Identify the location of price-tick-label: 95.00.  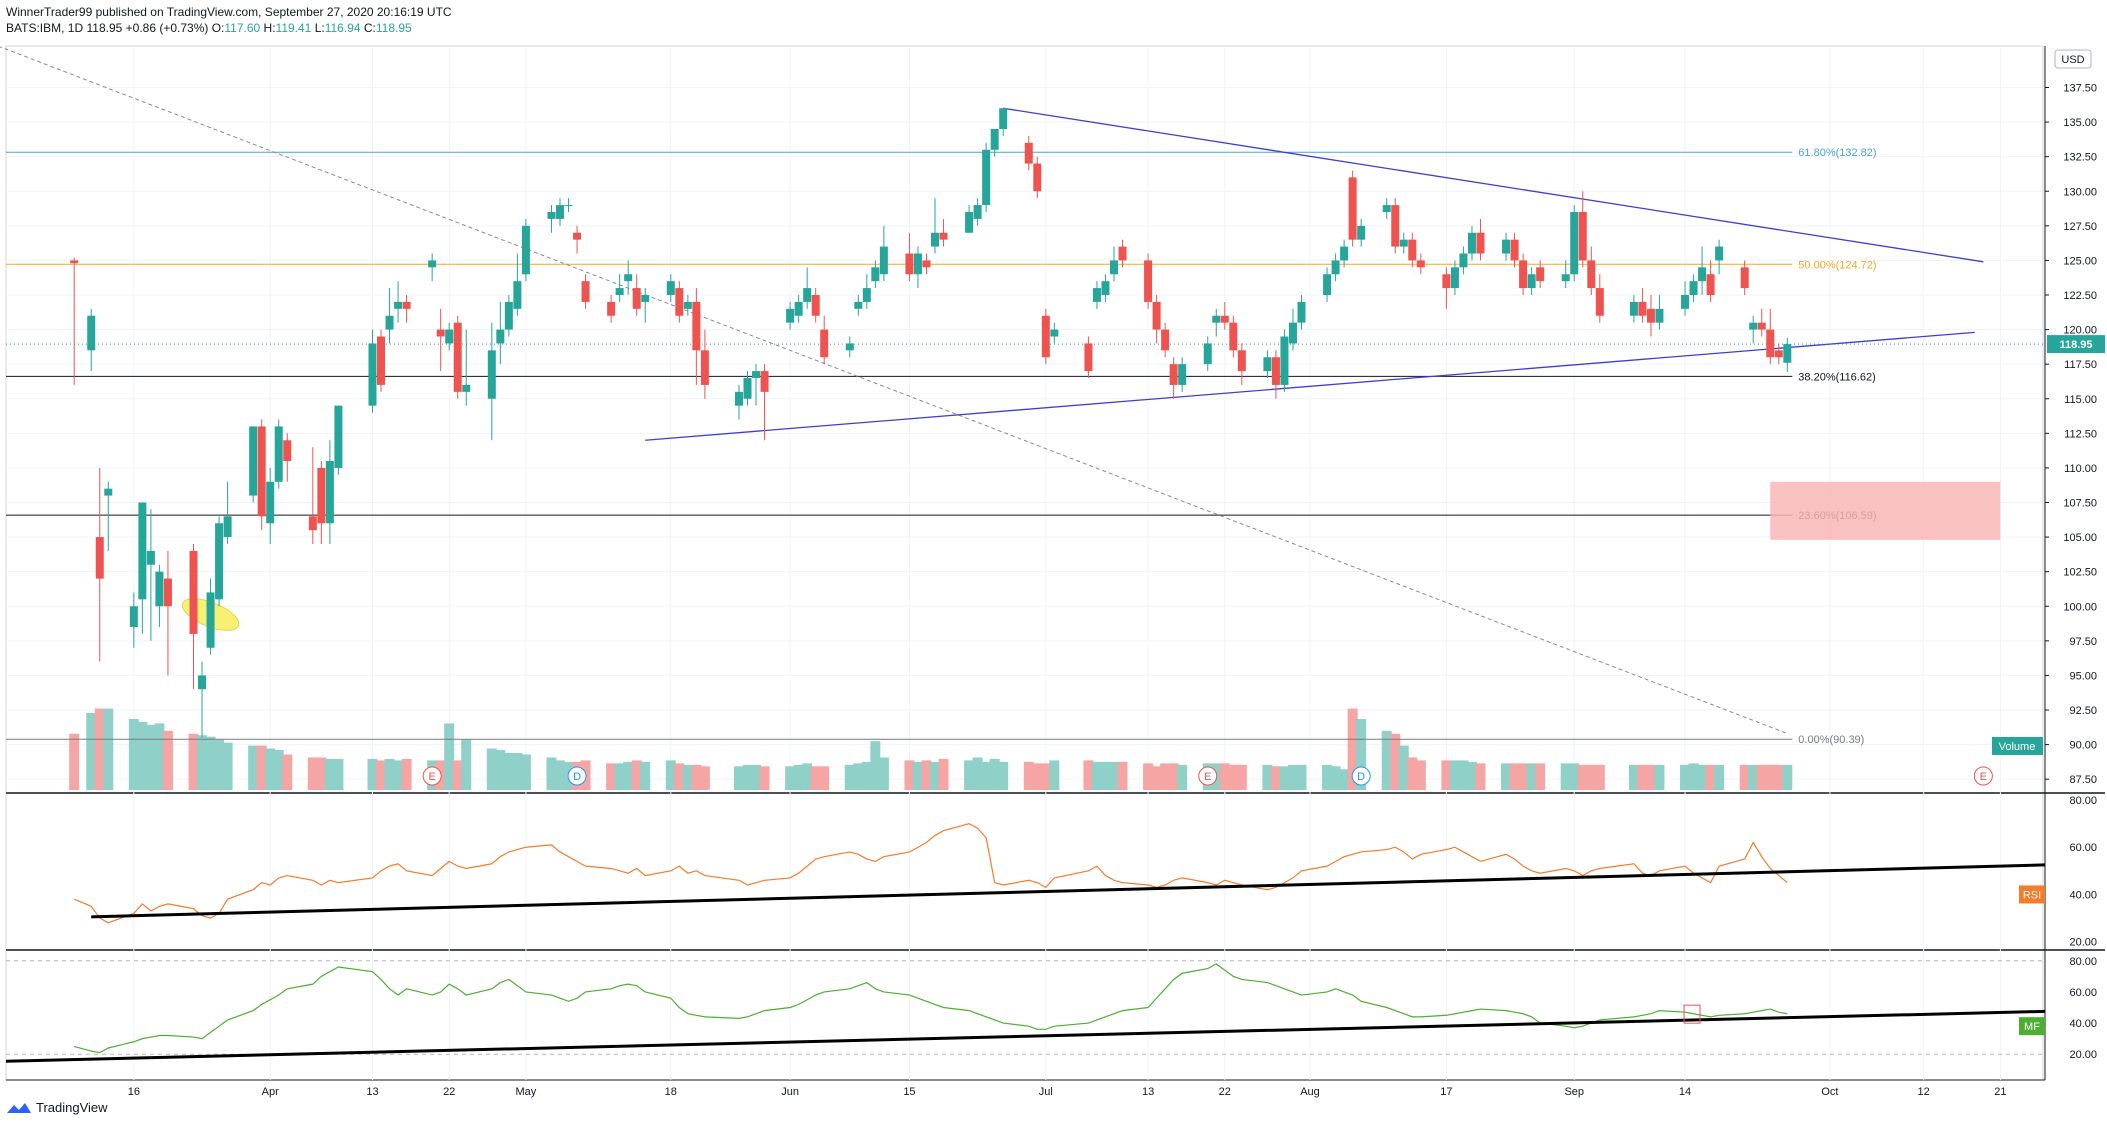
(2083, 676).